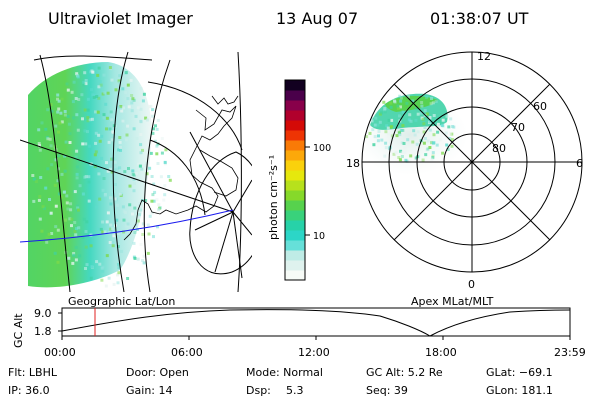  Describe the element at coordinates (60, 352) in the screenshot. I see `altitude-x-tick-label: 00:00` at that location.